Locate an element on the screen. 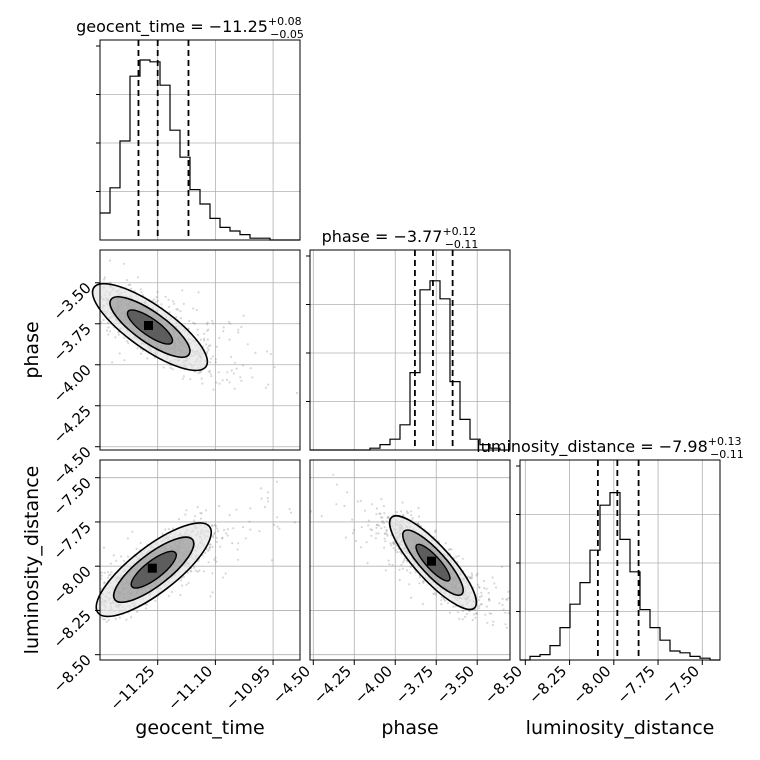 This screenshot has width=760, height=760. x-tick-label: −4.25 is located at coordinates (332, 684).